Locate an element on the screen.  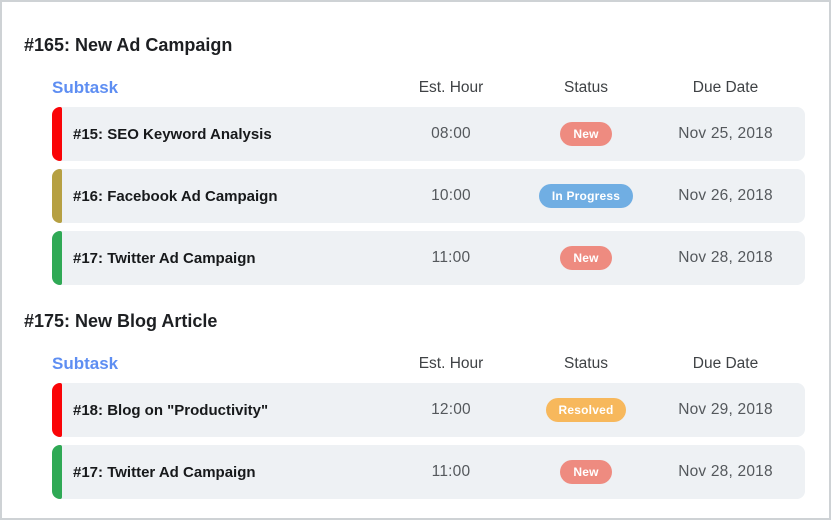
status-badge: Resolved is located at coordinates (586, 410).